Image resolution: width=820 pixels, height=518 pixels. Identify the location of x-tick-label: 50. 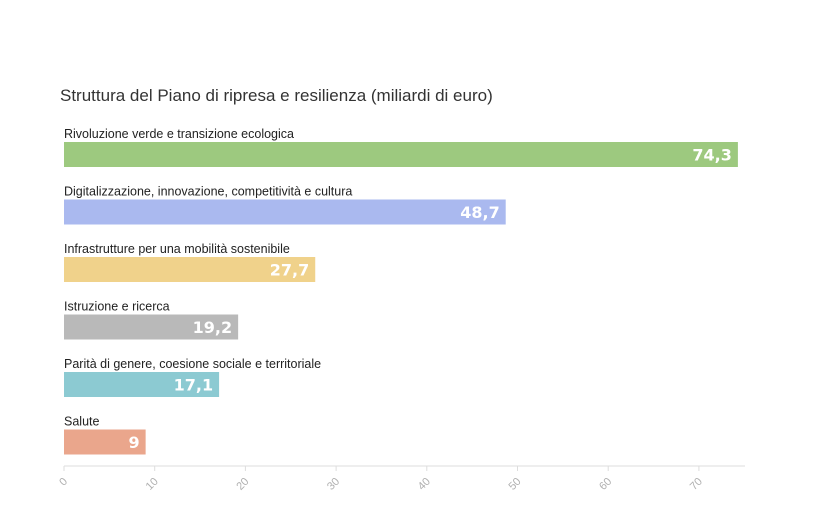
(514, 484).